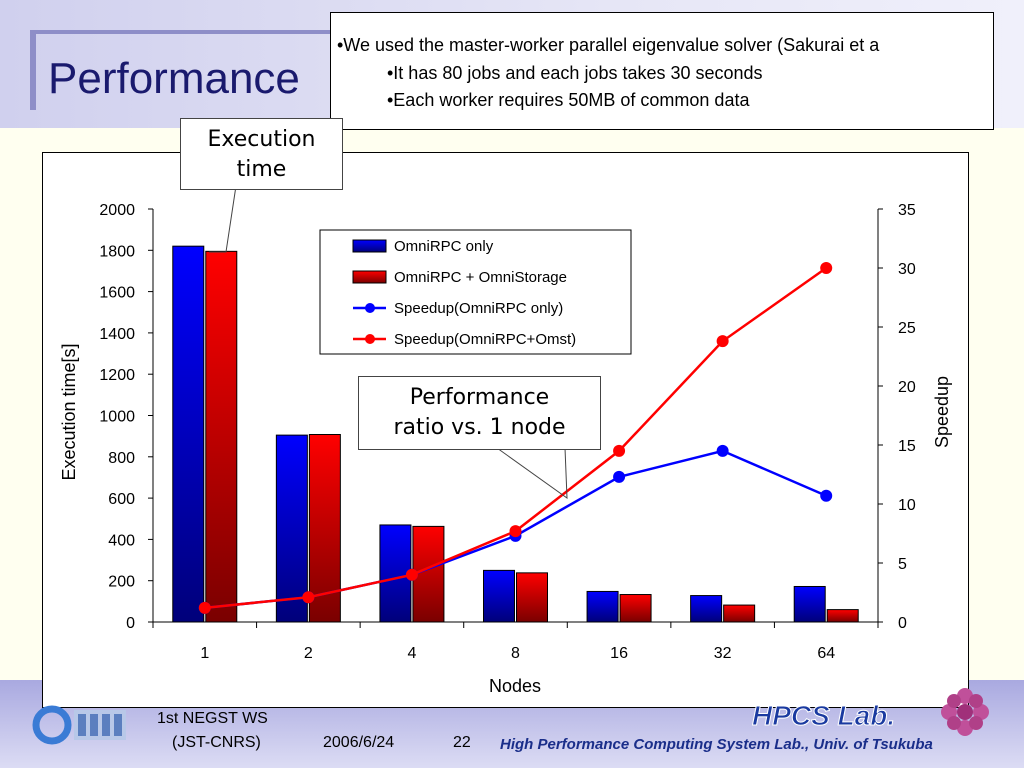 The height and width of the screenshot is (768, 1024). Describe the element at coordinates (359, 742) in the screenshot. I see `footer-date: 2006/6/24` at that location.